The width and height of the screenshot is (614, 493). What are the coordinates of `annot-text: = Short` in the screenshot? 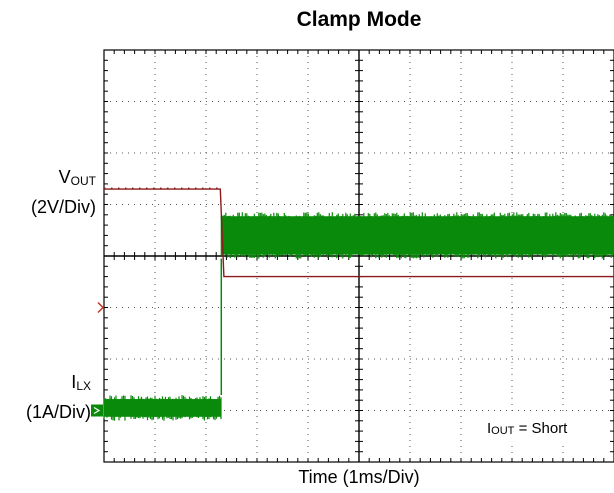 It's located at (541, 428).